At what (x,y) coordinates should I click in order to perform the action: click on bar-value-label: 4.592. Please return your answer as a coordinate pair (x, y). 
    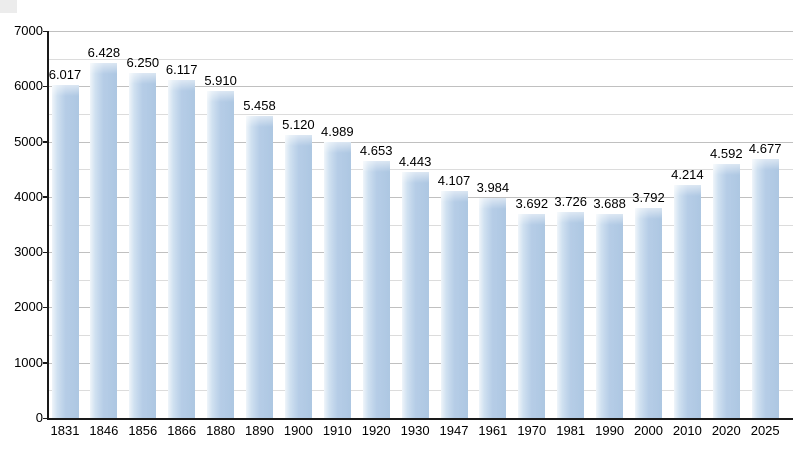
    Looking at the image, I should click on (726, 154).